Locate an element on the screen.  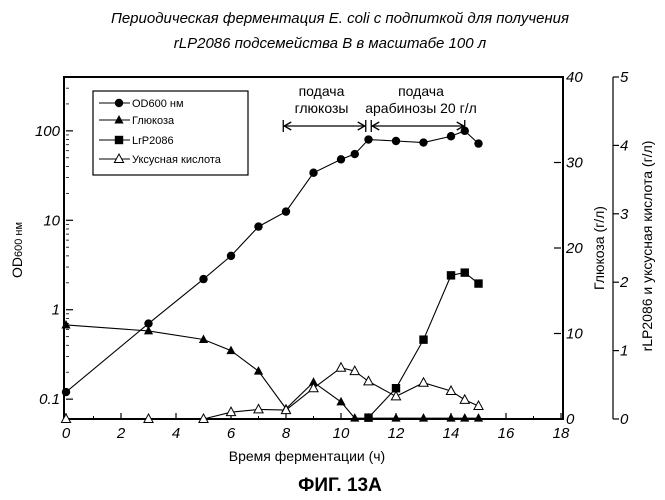
legend-label: OD600 нм is located at coordinates (158, 104).